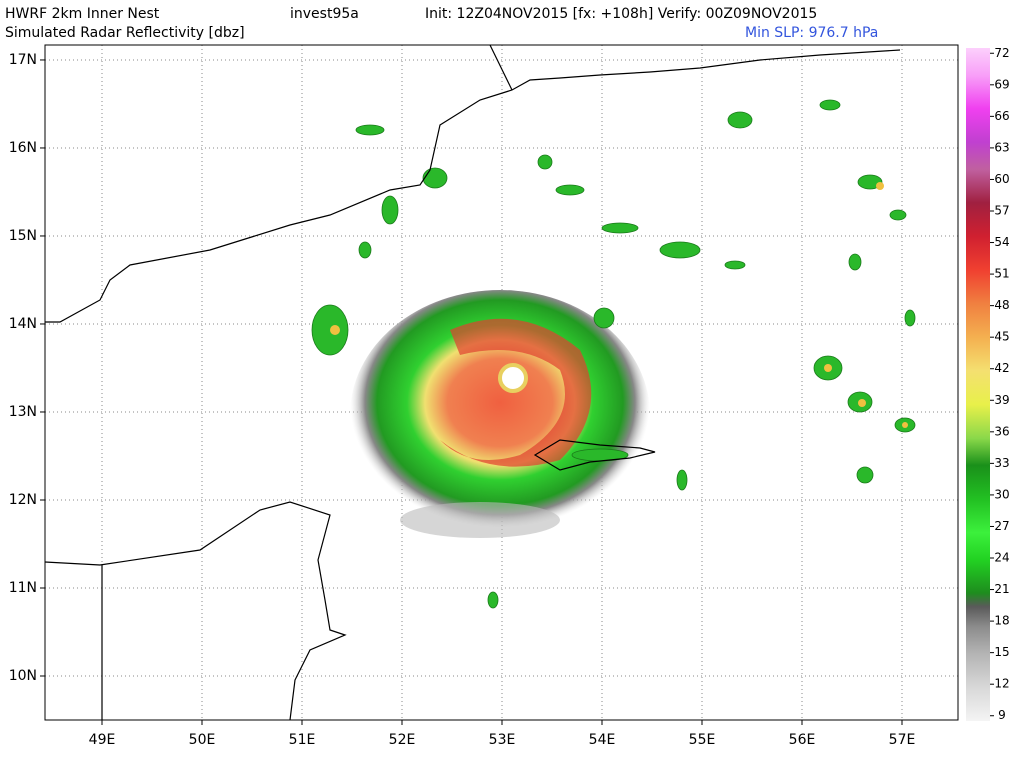  Describe the element at coordinates (802, 740) in the screenshot. I see `x-tick-label: 56E` at that location.